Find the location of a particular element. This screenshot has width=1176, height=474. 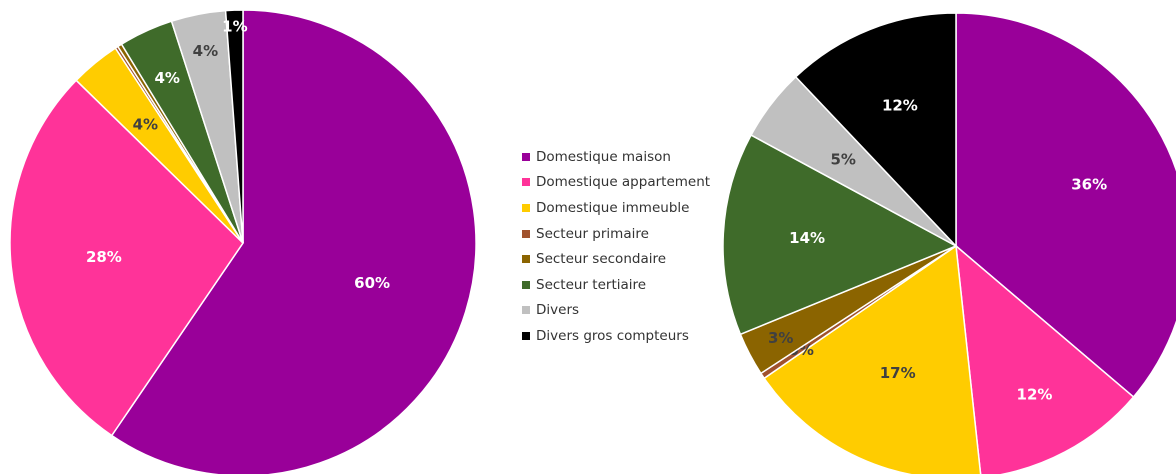

legend-item-domestique-immeuble: Domestique immeuble is located at coordinates (616, 208).